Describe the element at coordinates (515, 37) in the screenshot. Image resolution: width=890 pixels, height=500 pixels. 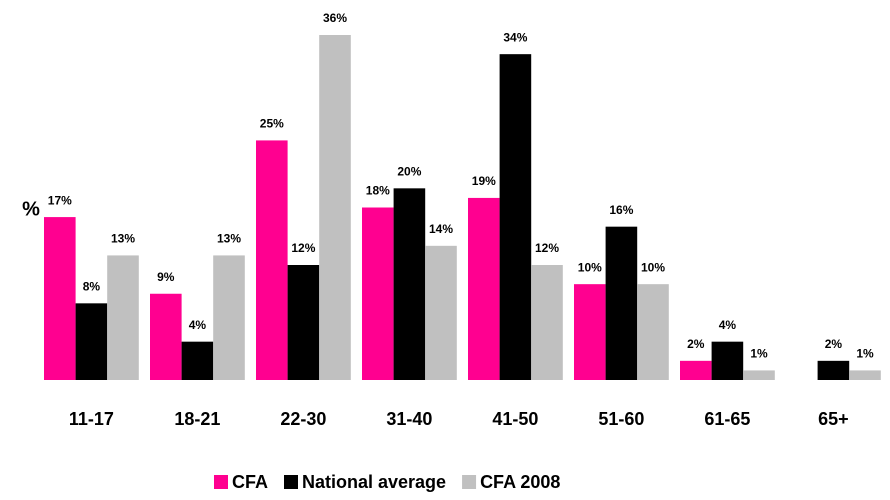
I see `data-label: 34%` at that location.